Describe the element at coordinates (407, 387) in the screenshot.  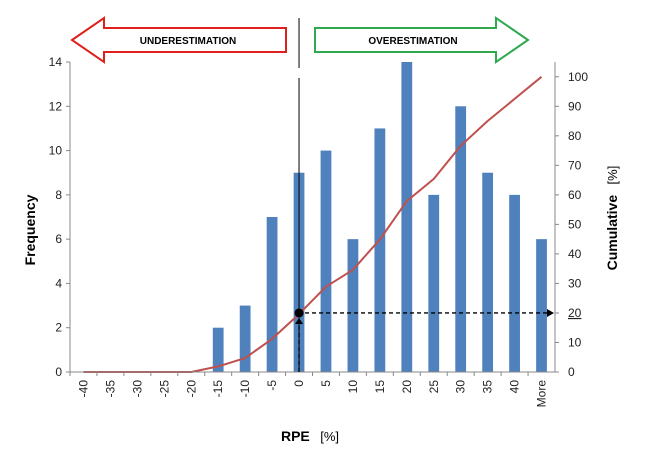
I see `x-tick-label: 20` at that location.